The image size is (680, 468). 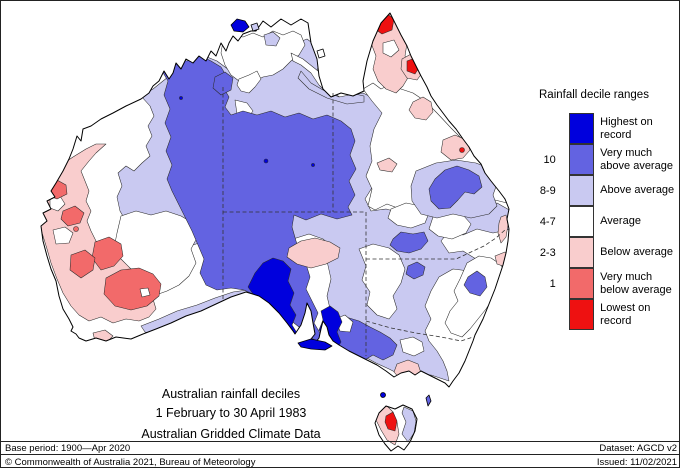 I want to click on legend-row-highest: Highest on record, so click(x=600, y=128).